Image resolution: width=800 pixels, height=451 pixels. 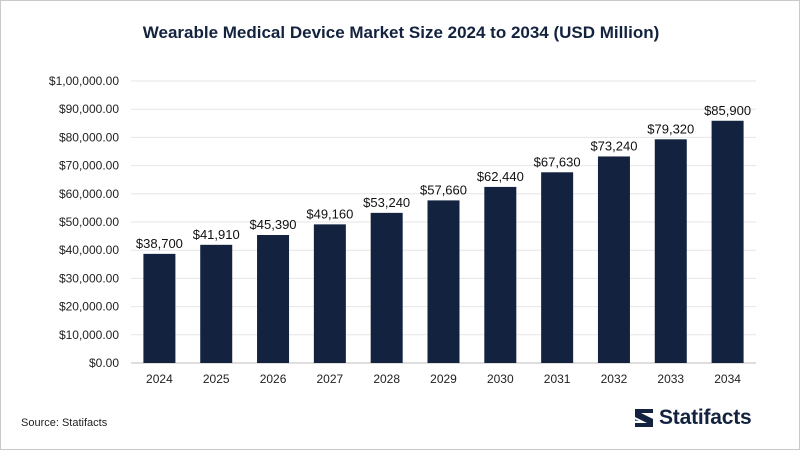 I want to click on x-tick-label: 2024, so click(x=159, y=379).